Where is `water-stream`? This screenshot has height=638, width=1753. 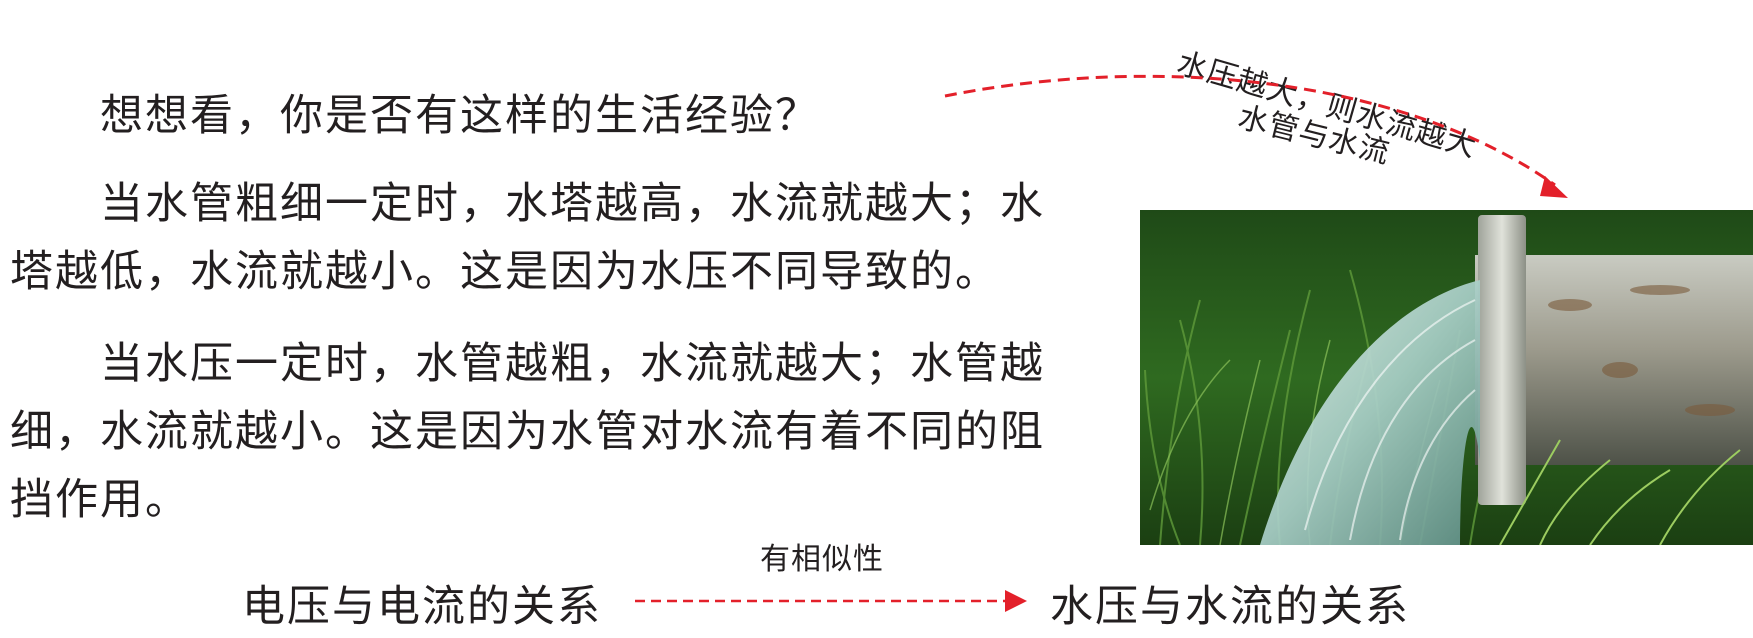
water-stream is located at coordinates (1370, 412).